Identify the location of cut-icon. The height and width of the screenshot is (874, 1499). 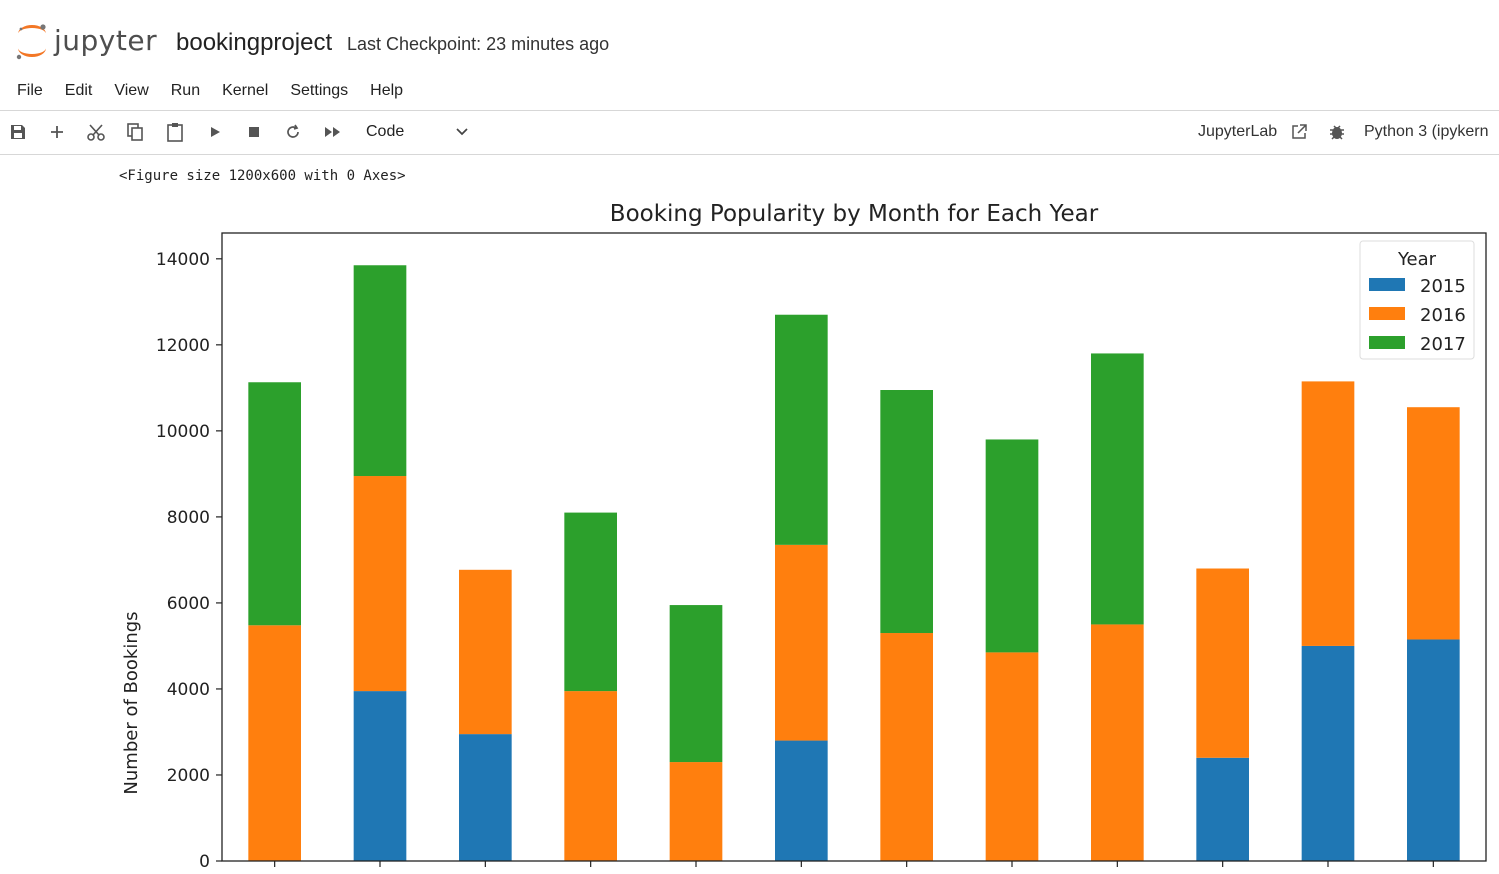
(96, 132).